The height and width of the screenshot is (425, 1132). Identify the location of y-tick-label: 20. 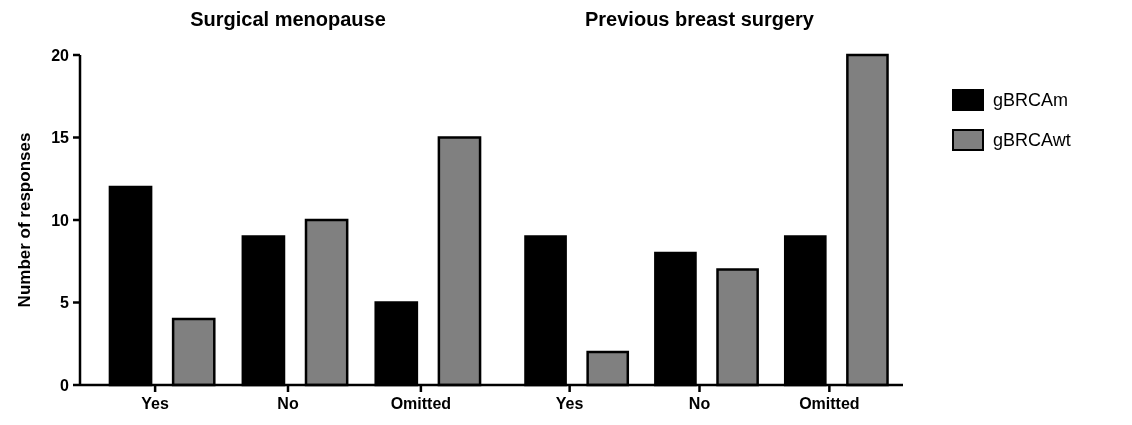
(60, 55).